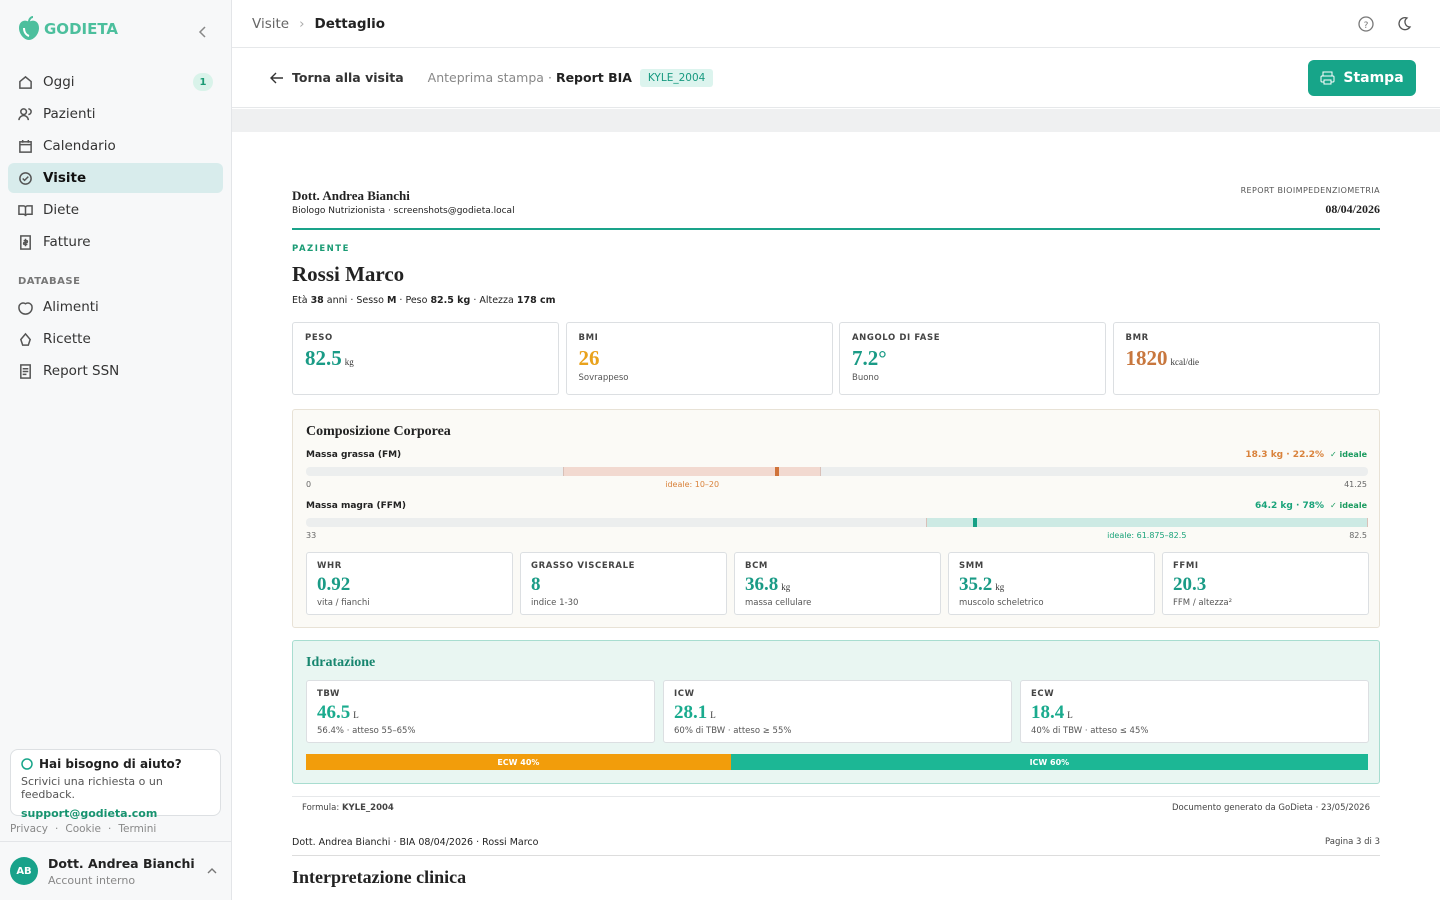 The height and width of the screenshot is (900, 1440). Describe the element at coordinates (115, 210) in the screenshot. I see `nav-item: Diete` at that location.